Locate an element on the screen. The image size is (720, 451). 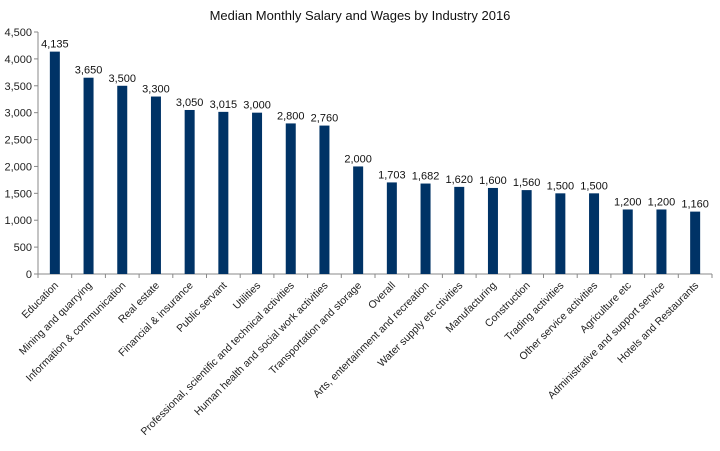
data-label: 1,560 is located at coordinates (527, 183).